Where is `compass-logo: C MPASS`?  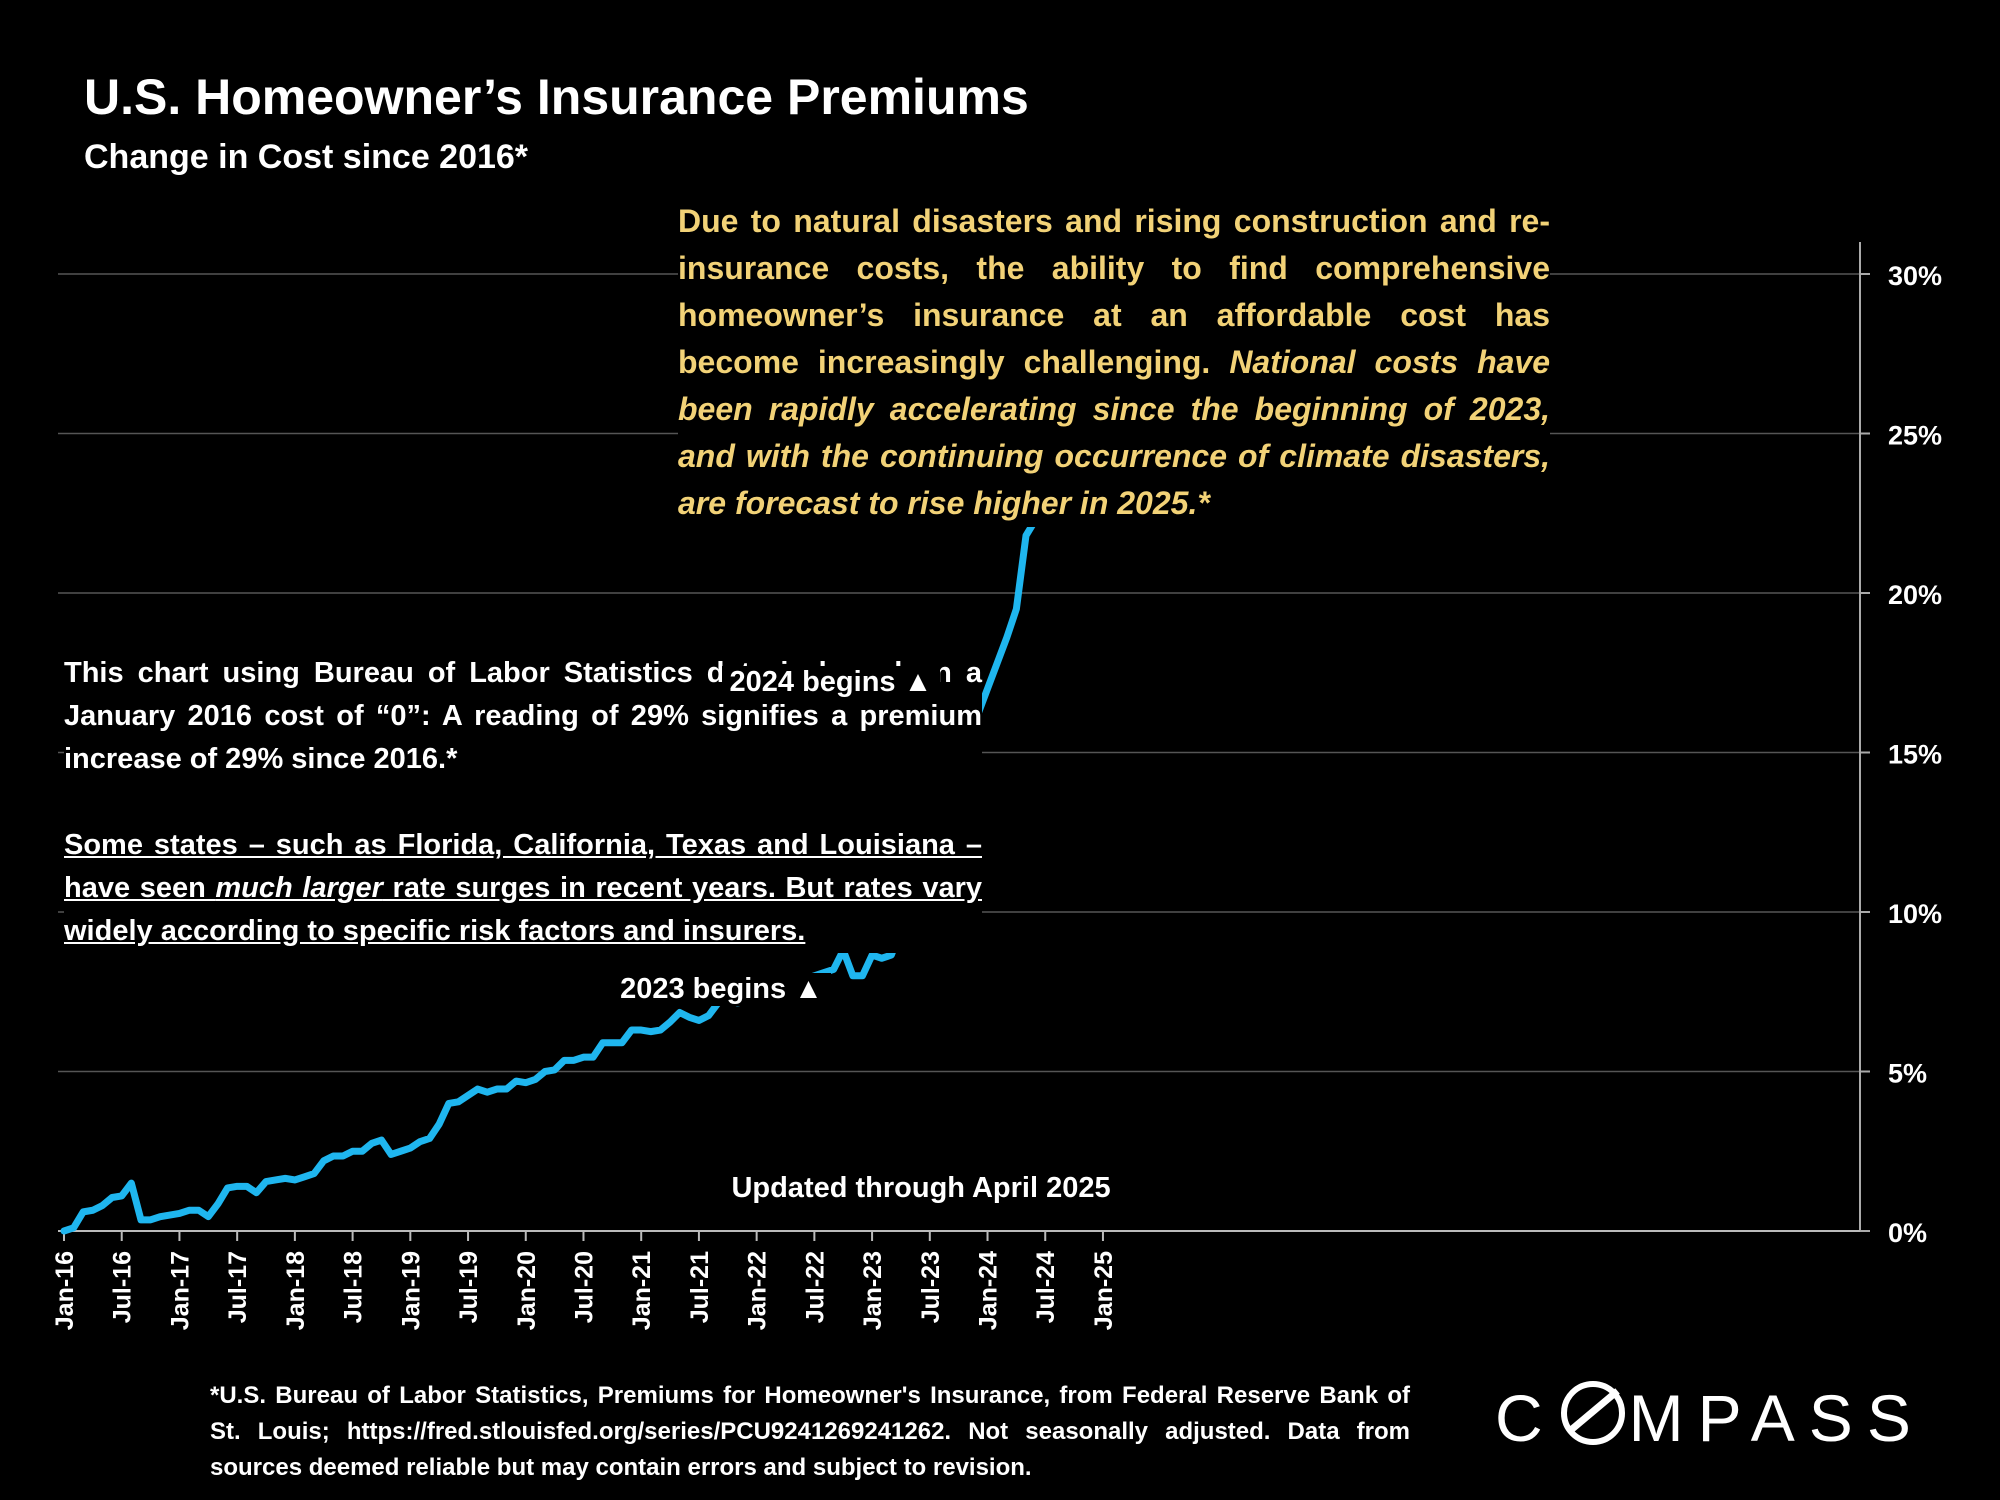
compass-logo: C MPASS is located at coordinates (1710, 1418).